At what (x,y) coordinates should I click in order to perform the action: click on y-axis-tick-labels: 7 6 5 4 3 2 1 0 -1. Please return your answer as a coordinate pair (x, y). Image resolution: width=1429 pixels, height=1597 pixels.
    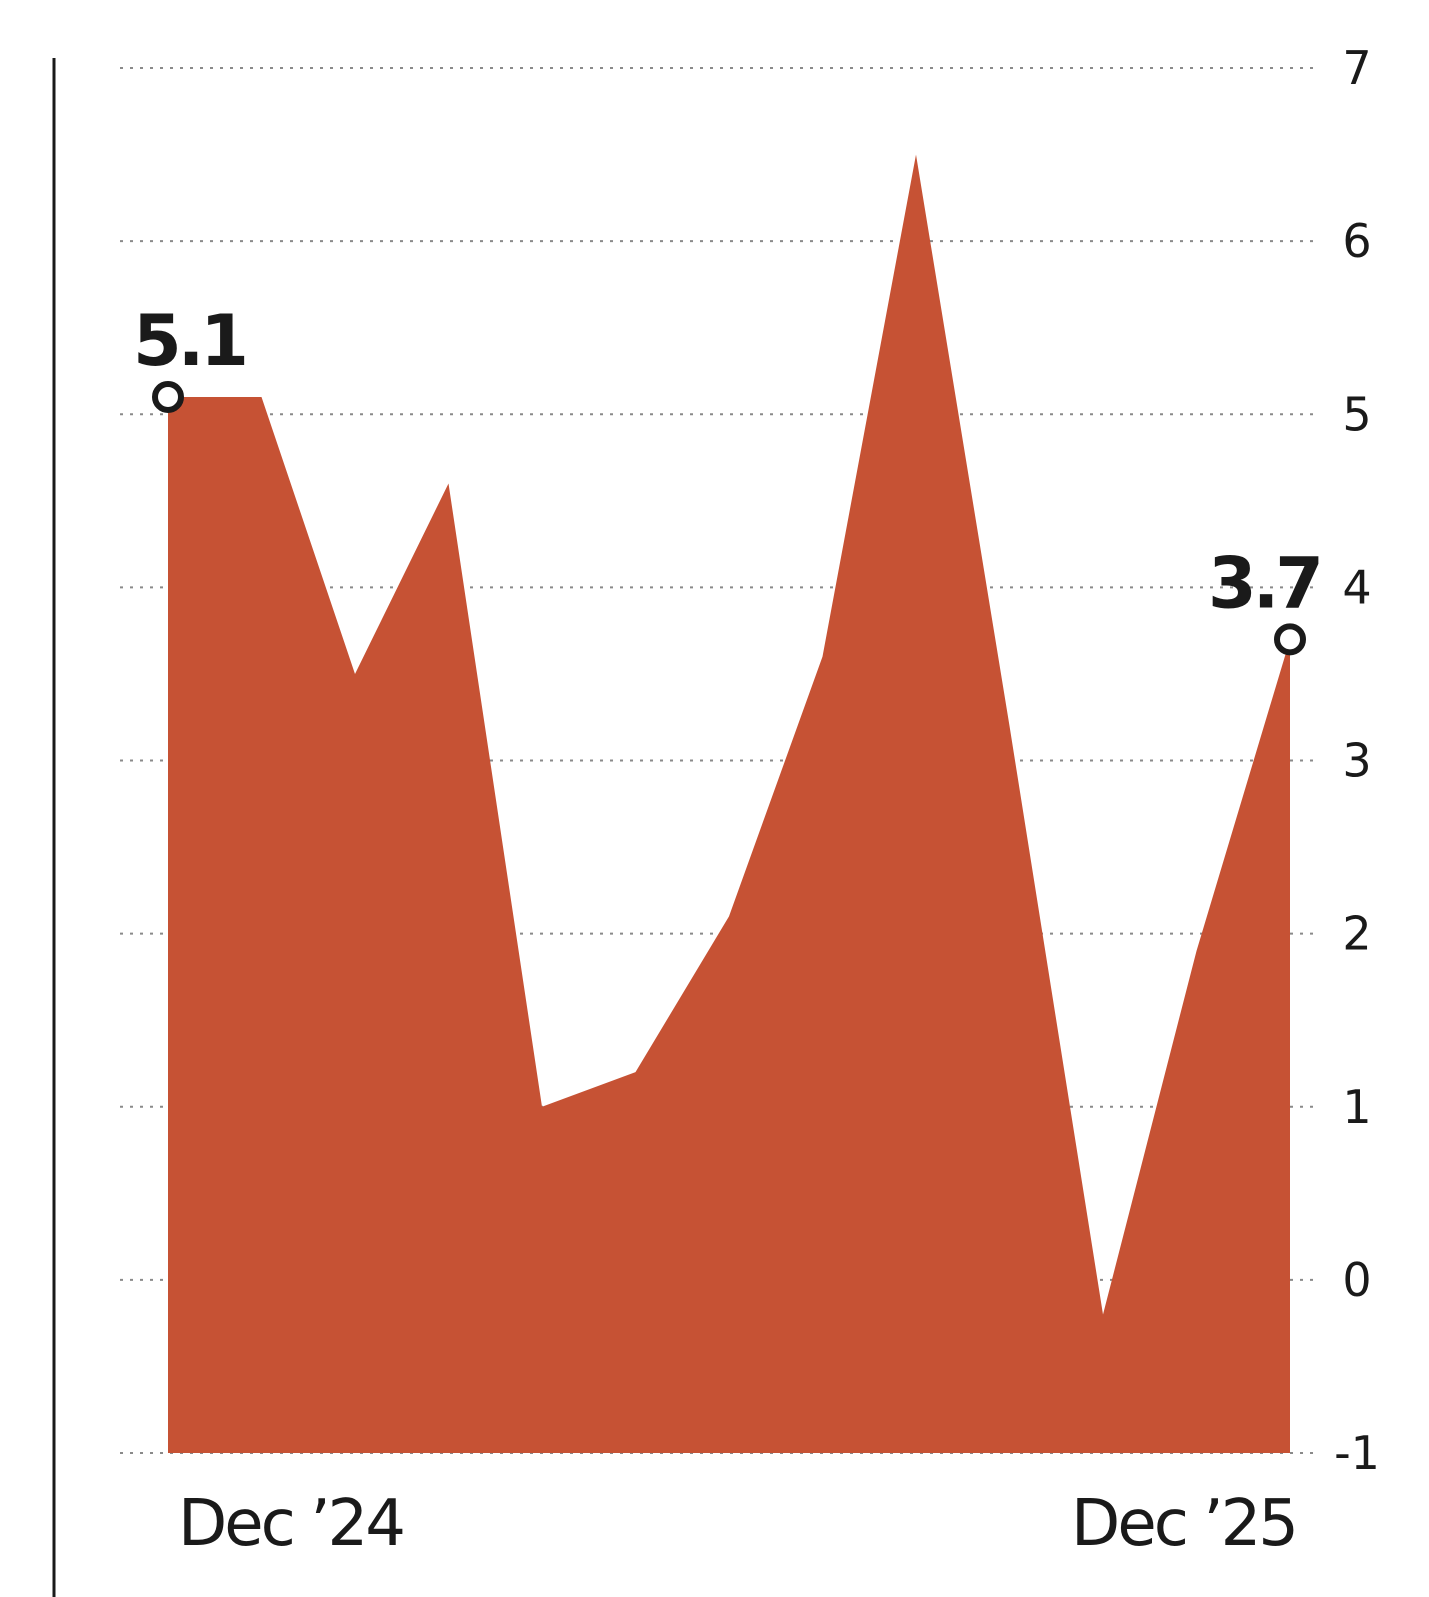
    Looking at the image, I should click on (1357, 760).